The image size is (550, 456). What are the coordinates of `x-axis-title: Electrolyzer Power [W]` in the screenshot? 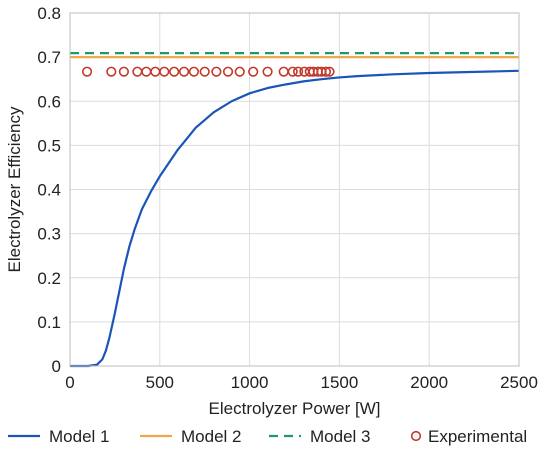 It's located at (295, 408).